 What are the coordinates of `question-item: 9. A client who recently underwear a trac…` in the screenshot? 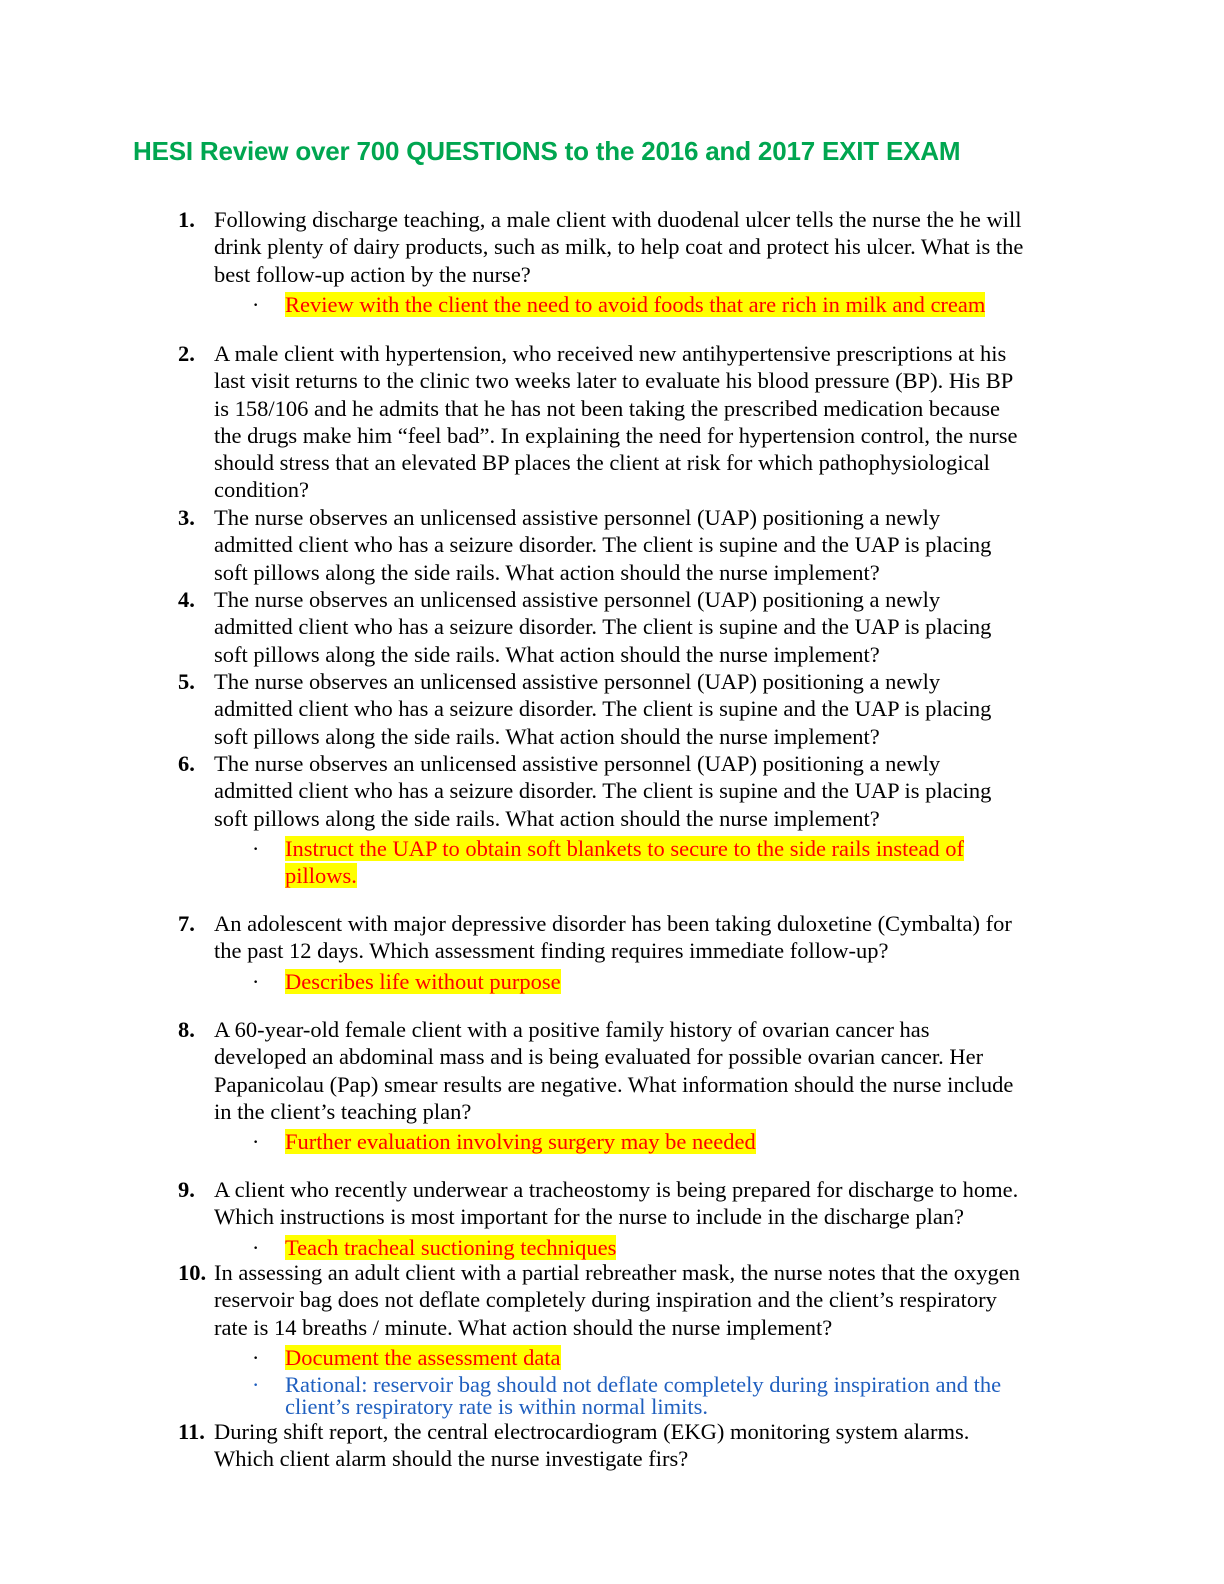 It's located at (628, 1218).